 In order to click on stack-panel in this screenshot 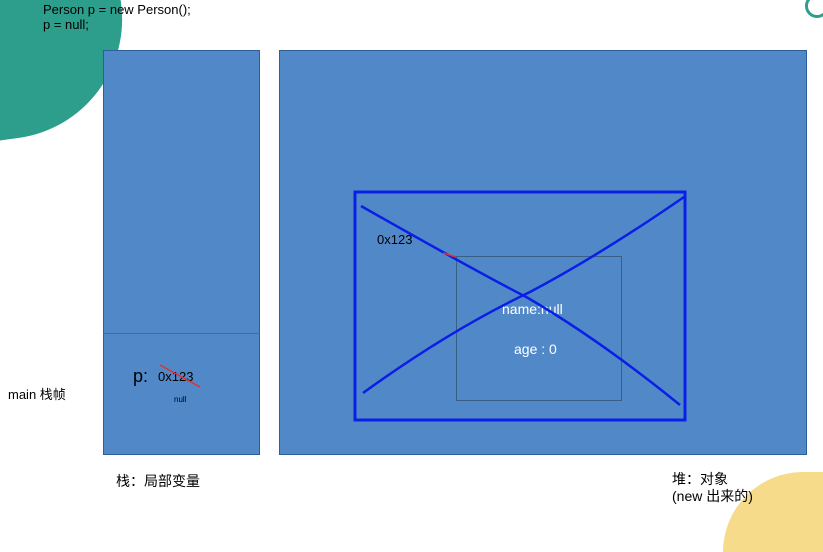, I will do `click(181, 252)`.